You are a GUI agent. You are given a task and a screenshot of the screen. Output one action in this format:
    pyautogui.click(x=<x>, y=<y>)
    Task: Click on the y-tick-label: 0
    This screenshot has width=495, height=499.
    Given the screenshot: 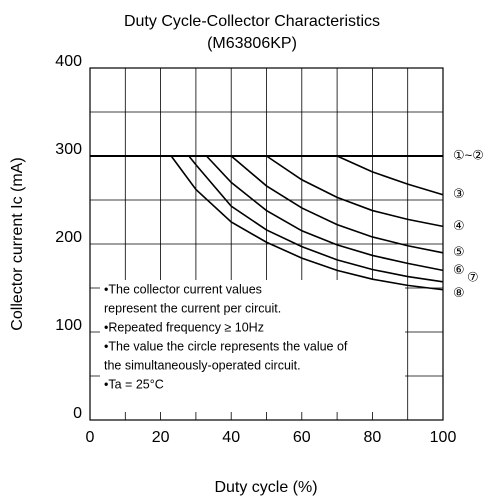 What is the action you would take?
    pyautogui.click(x=77, y=413)
    